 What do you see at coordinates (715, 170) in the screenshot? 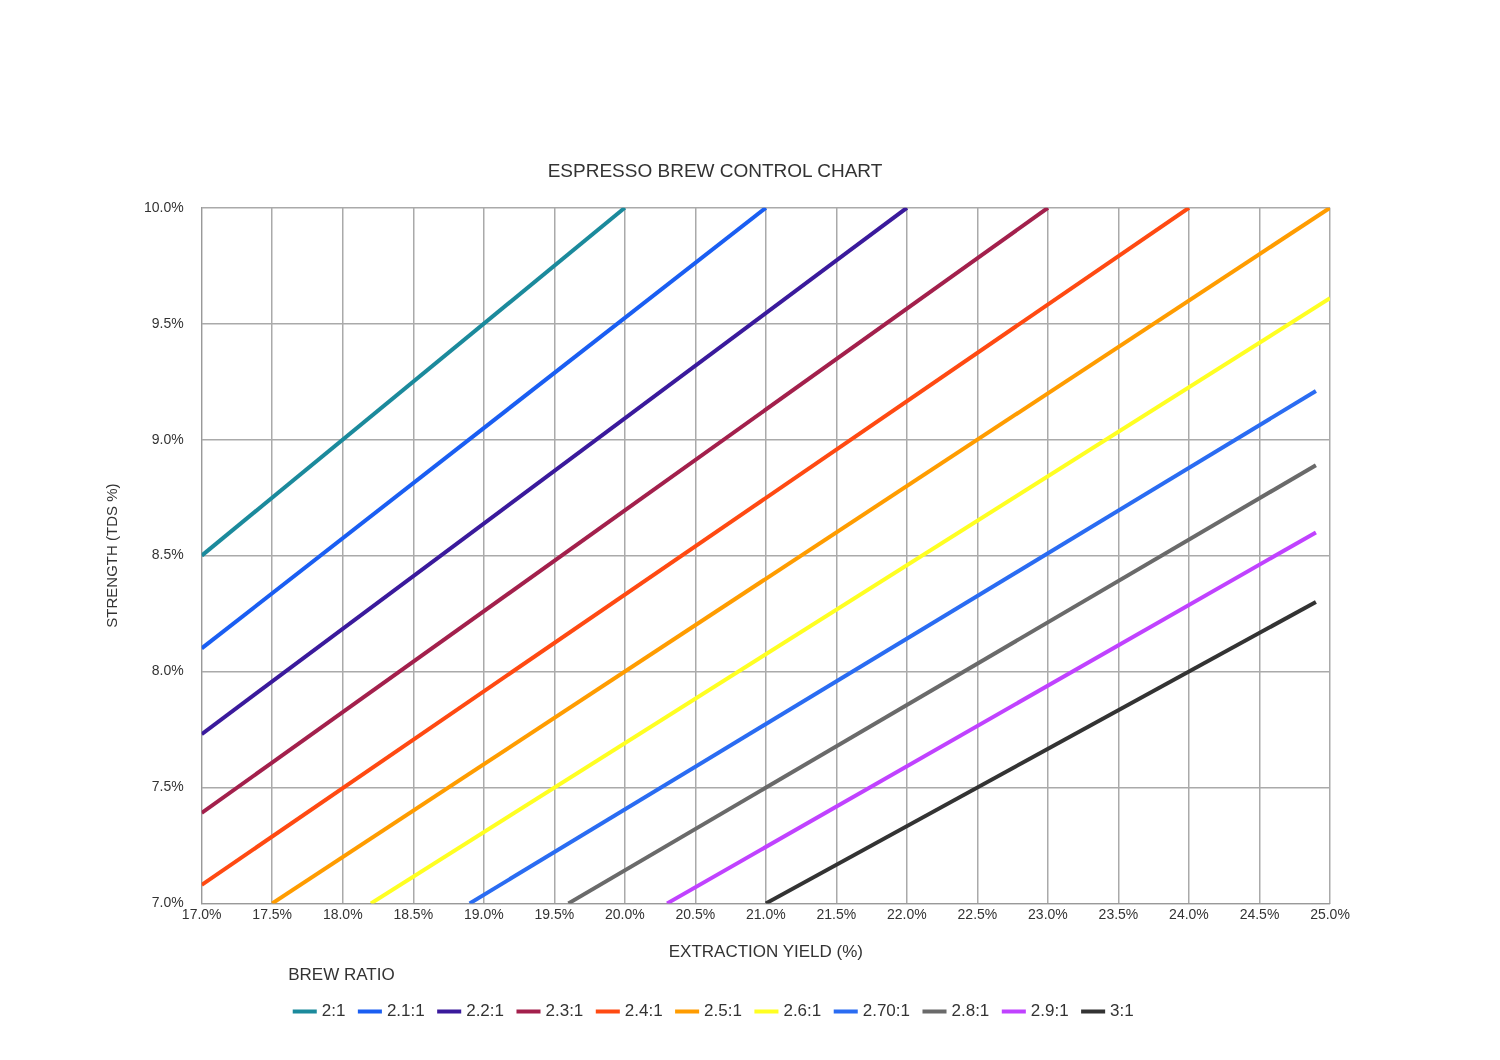
I see `chart-title: ESPRESSO BREW CONTROL CHART` at bounding box center [715, 170].